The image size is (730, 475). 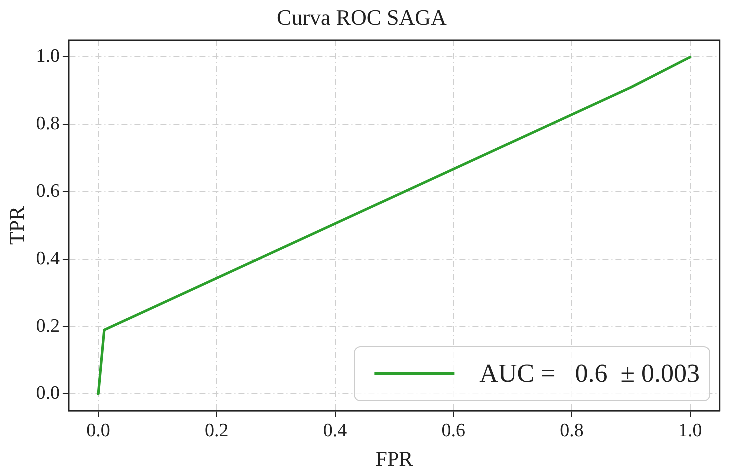 I want to click on y-axis-title: TPR, so click(x=17, y=225).